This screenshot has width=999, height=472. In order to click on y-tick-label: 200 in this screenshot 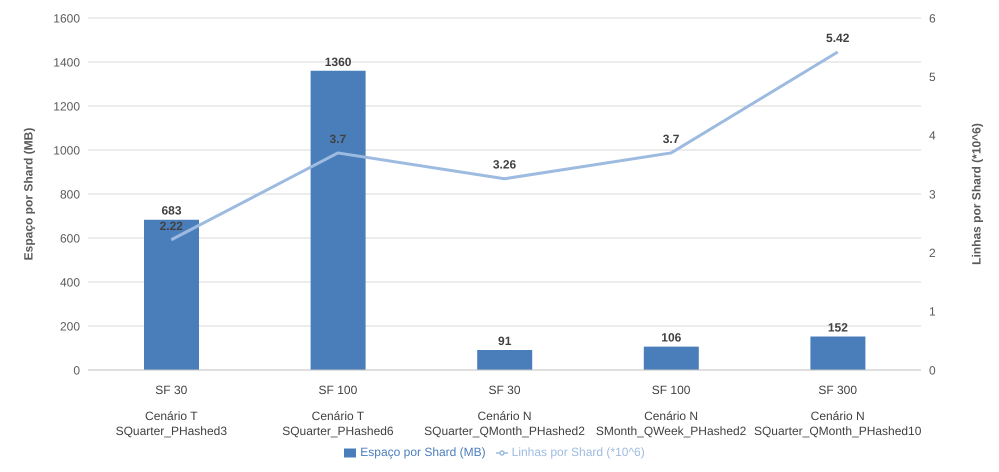, I will do `click(70, 326)`.